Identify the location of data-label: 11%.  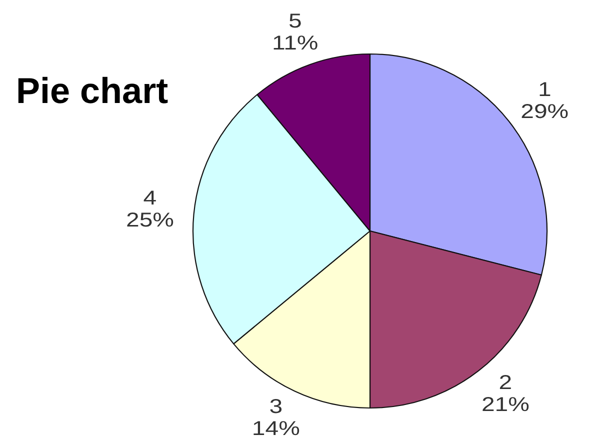
(295, 42).